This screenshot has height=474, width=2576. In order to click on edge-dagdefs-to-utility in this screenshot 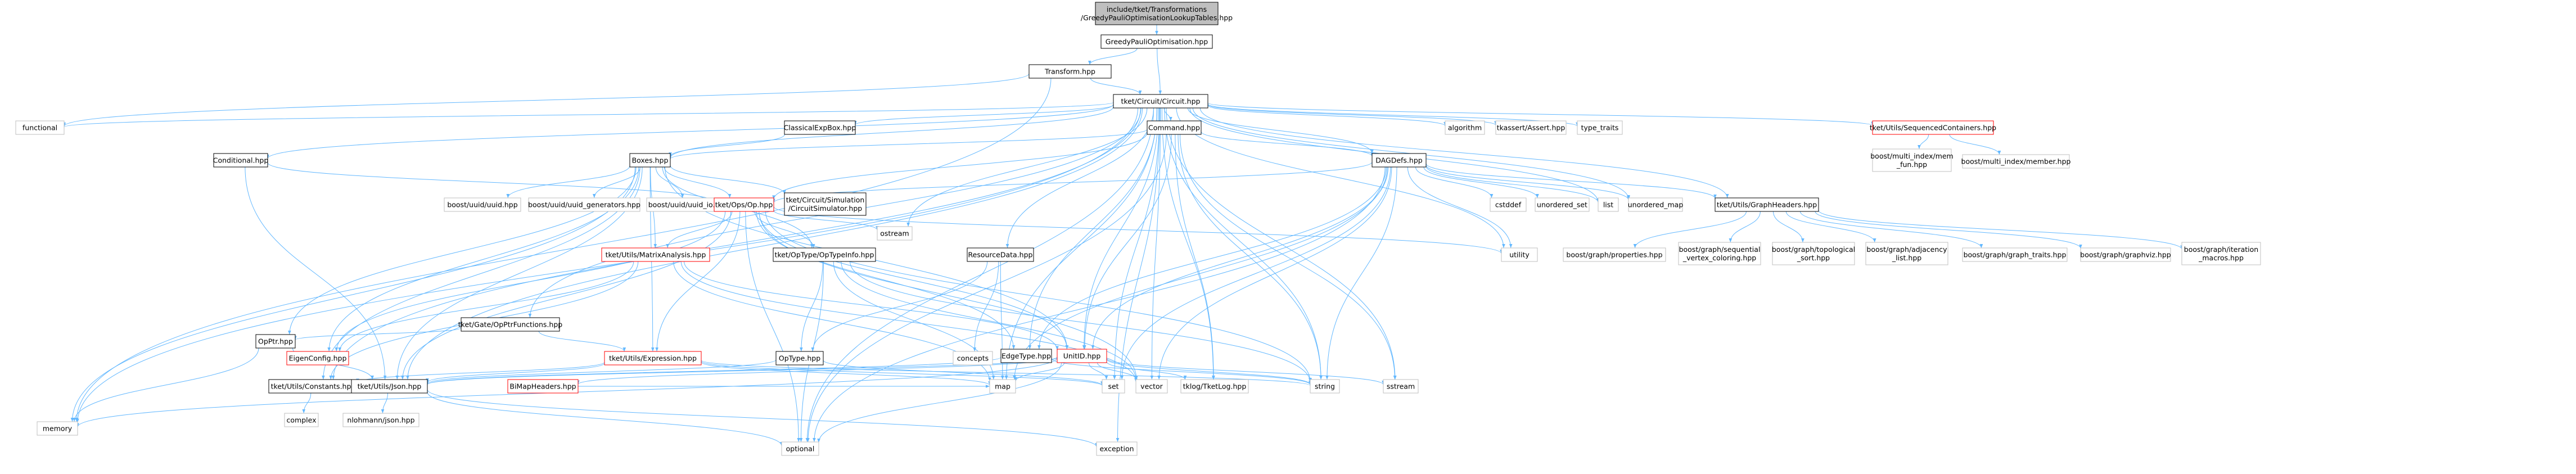, I will do `click(1460, 207)`.